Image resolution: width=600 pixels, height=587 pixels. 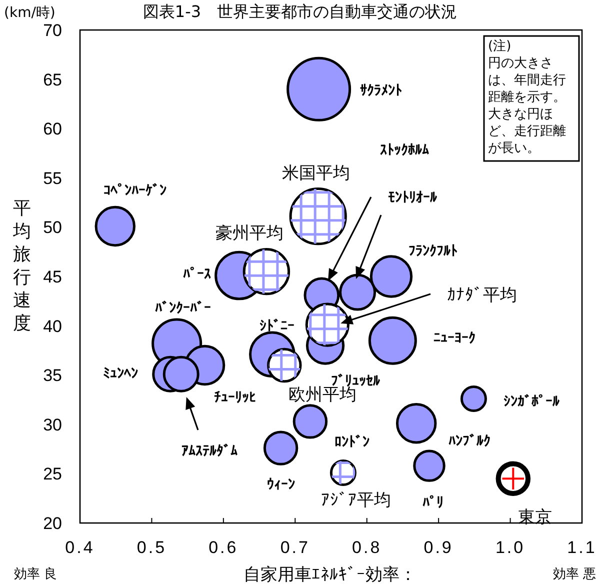 What do you see at coordinates (439, 547) in the screenshot?
I see `x-tick-label: 0.9` at bounding box center [439, 547].